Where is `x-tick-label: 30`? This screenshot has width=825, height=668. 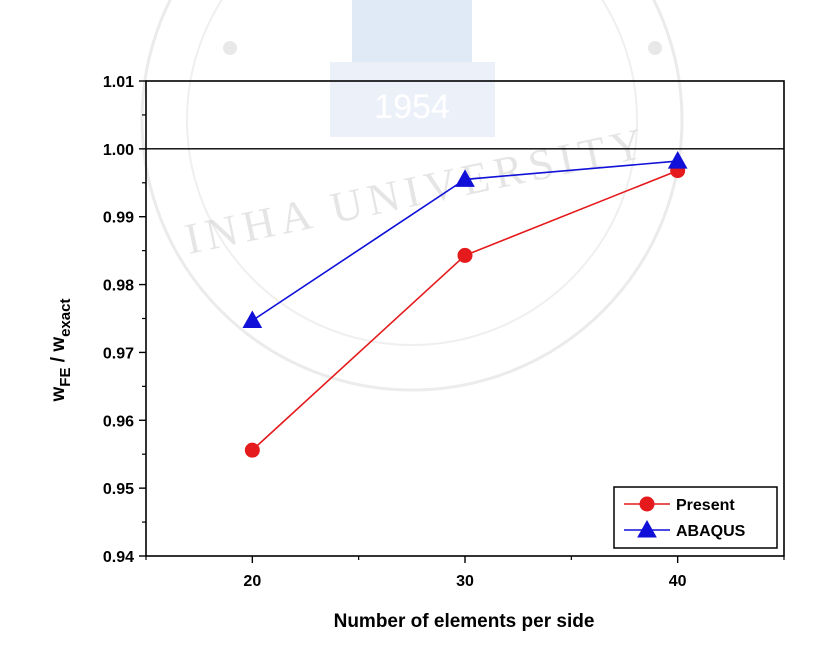 x-tick-label: 30 is located at coordinates (465, 581).